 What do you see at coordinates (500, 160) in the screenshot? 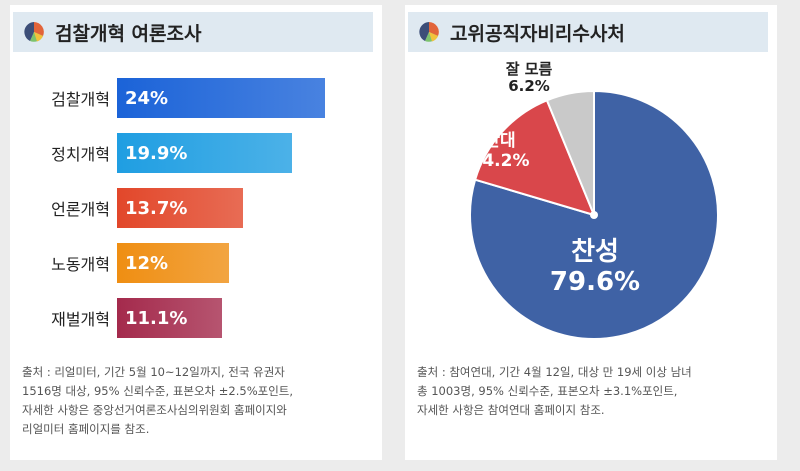
I see `slice-value: 14.2%` at bounding box center [500, 160].